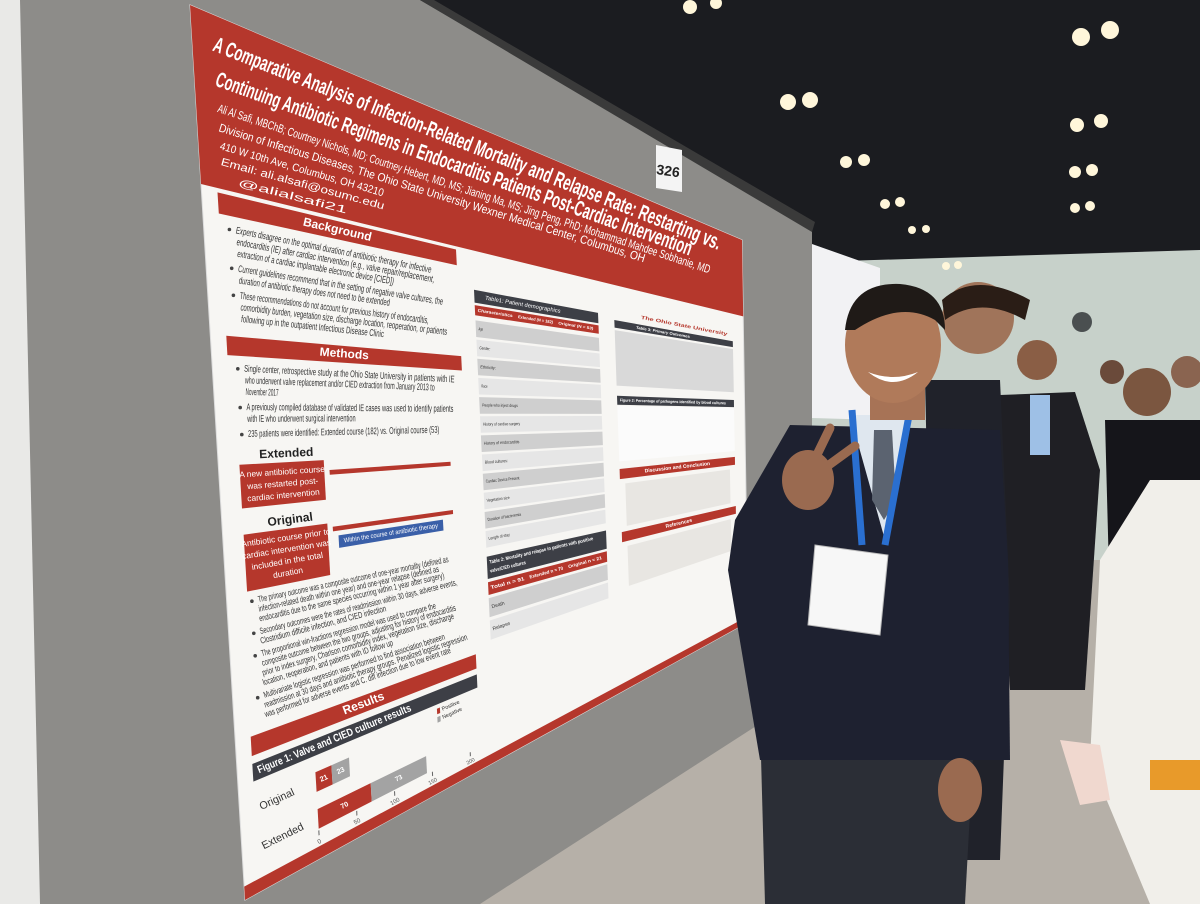 This screenshot has width=1200, height=904. Describe the element at coordinates (358, 822) in the screenshot. I see `x-tick-label: 50` at that location.